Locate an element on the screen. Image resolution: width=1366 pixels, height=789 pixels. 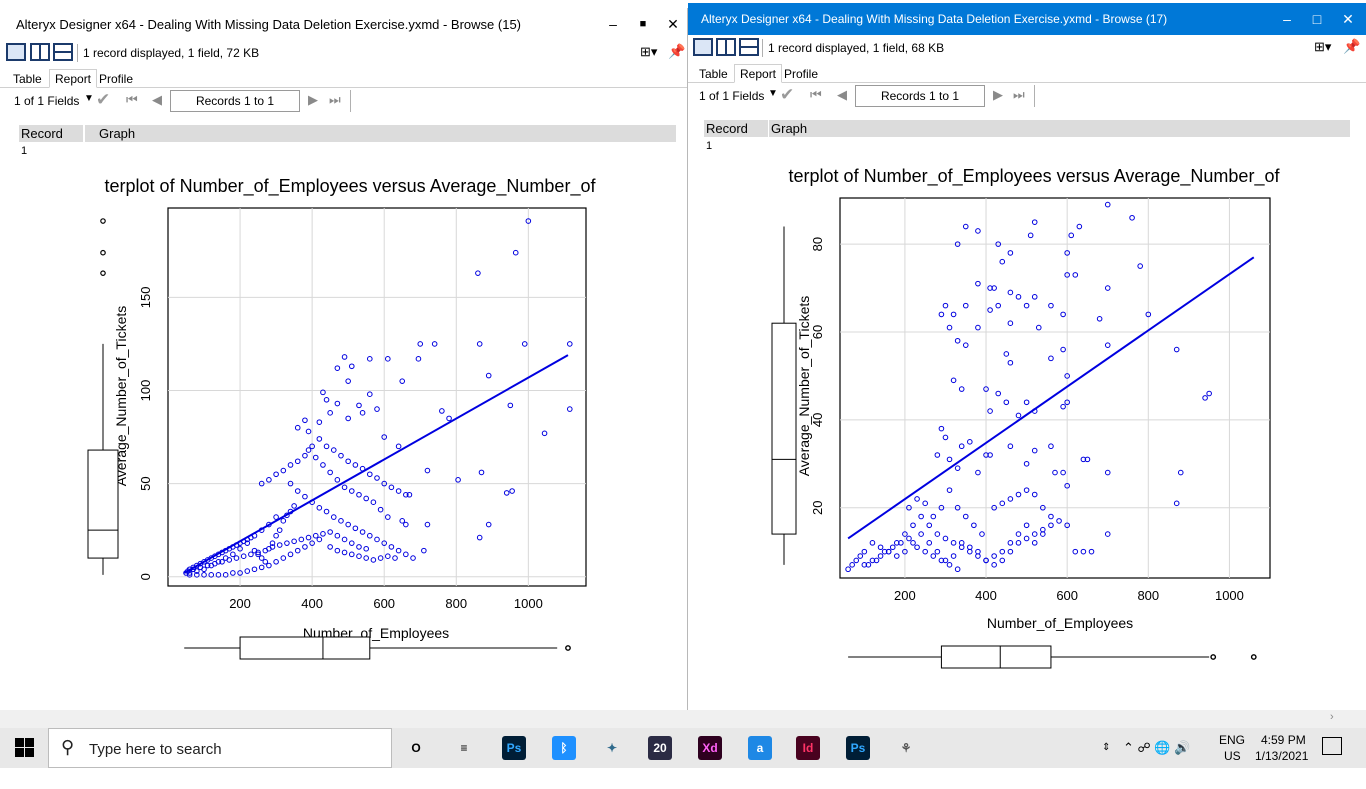
horizontal-scrollbar: › is located at coordinates (683, 719).